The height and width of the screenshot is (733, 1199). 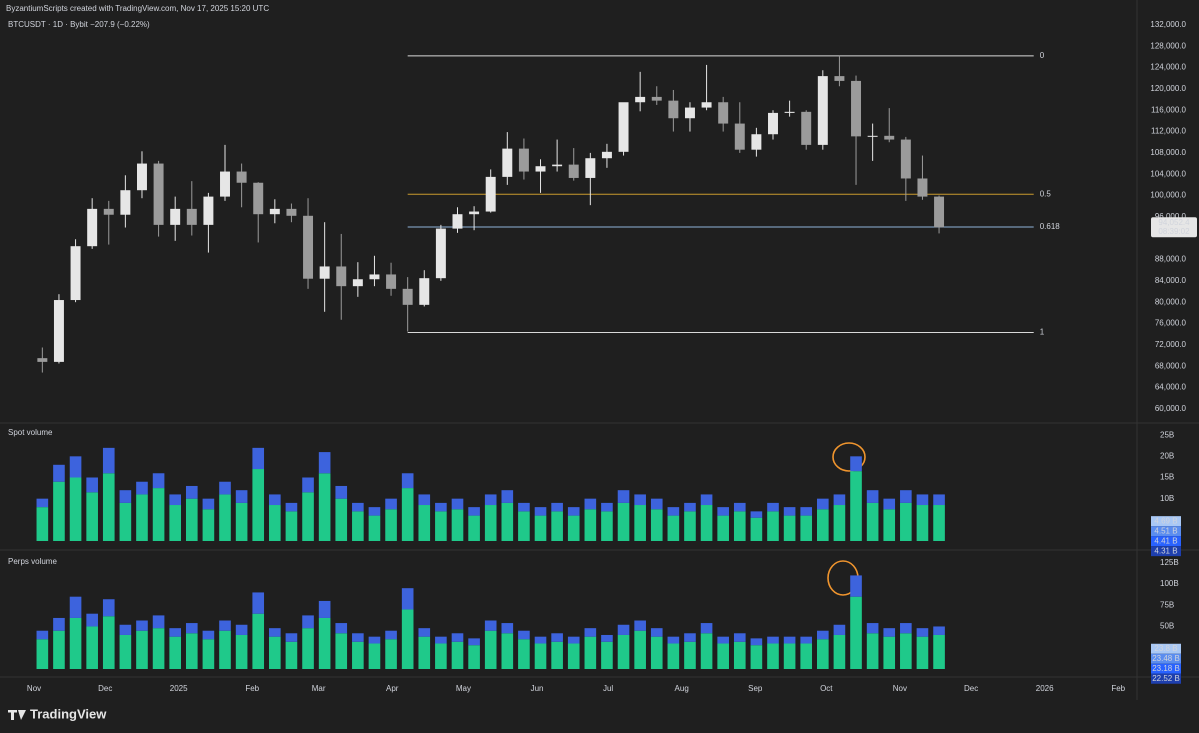 I want to click on last-value-label: 4.51 B, so click(x=1165, y=530).